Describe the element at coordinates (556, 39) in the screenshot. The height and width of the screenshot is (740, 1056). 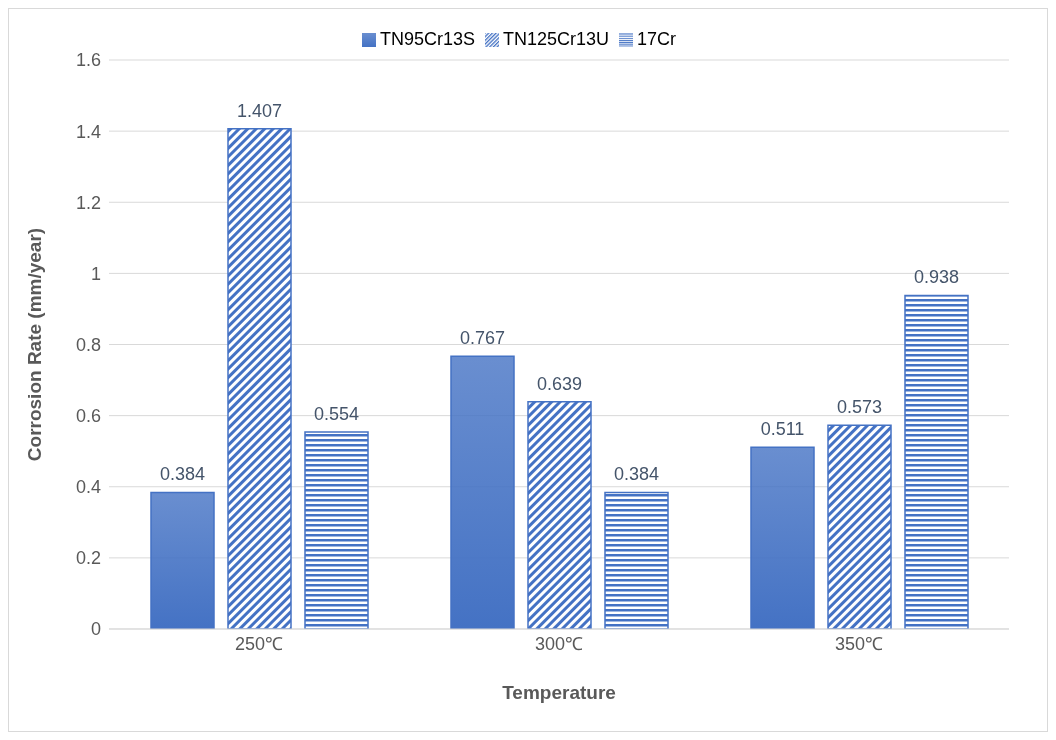
I see `legend-label: TN125Cr13U` at that location.